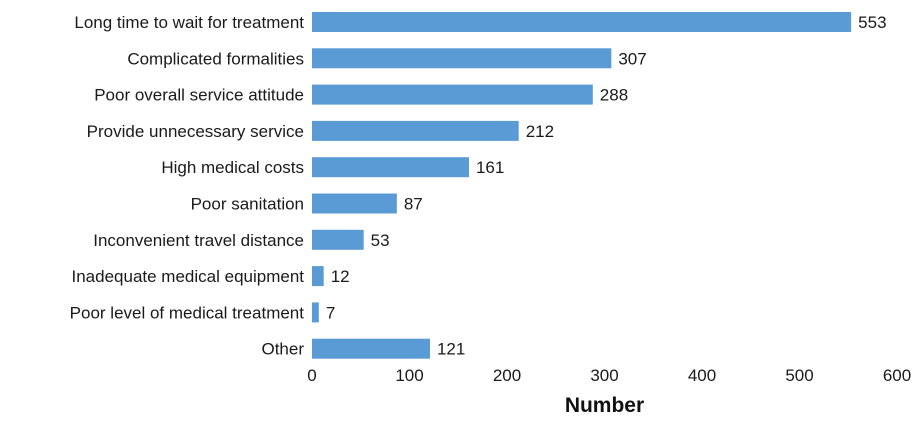 The image size is (920, 421). Describe the element at coordinates (232, 167) in the screenshot. I see `category-label: High medical costs` at that location.